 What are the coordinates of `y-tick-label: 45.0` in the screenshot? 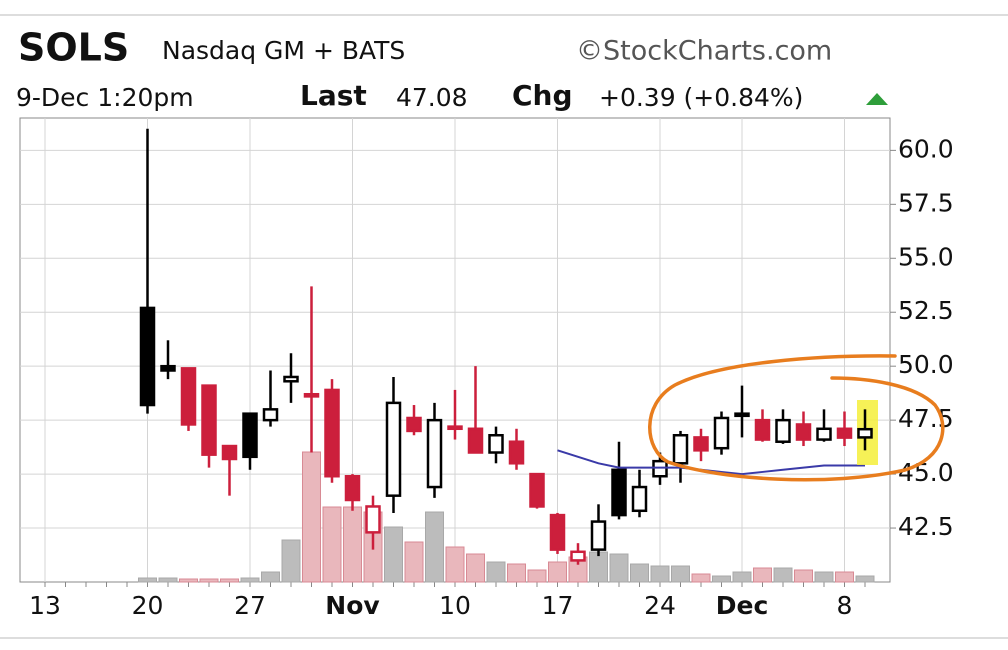 It's located at (926, 472).